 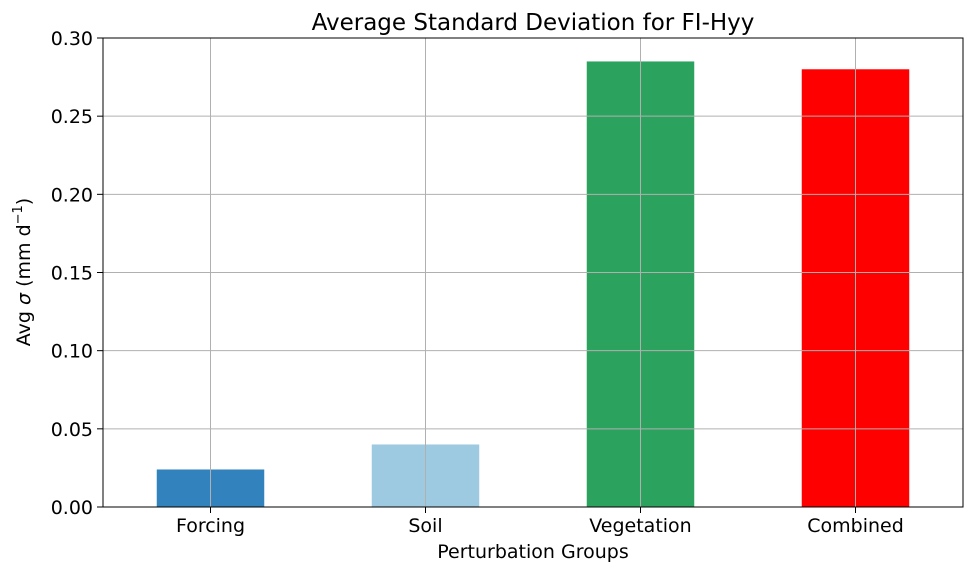 What do you see at coordinates (24, 325) in the screenshot?
I see `y-axis-label-prefix: Avg` at bounding box center [24, 325].